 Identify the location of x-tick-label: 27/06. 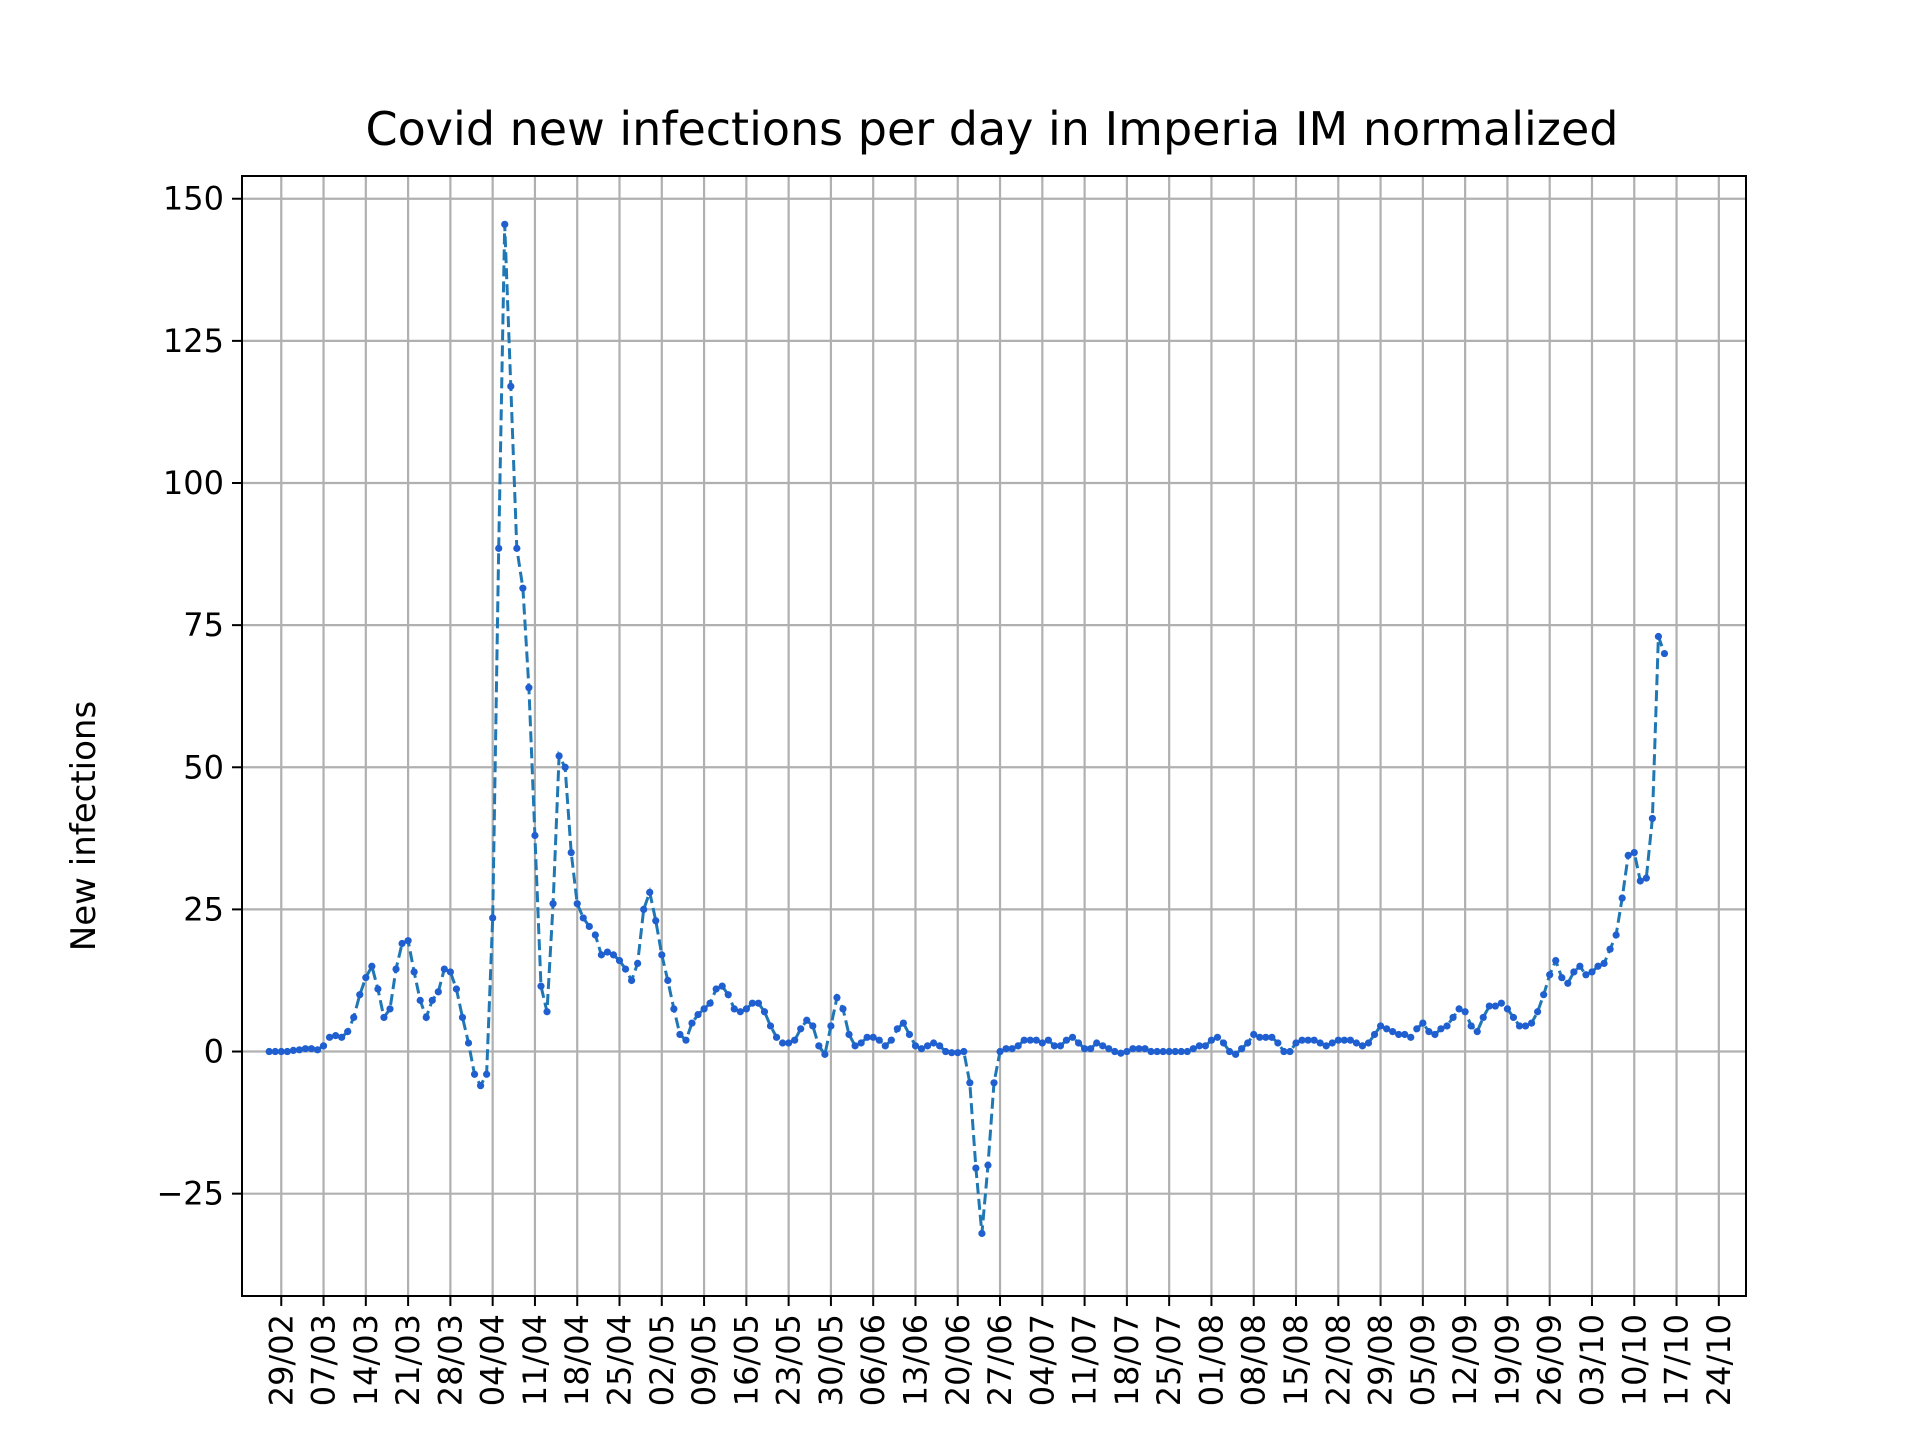
(1000, 1360).